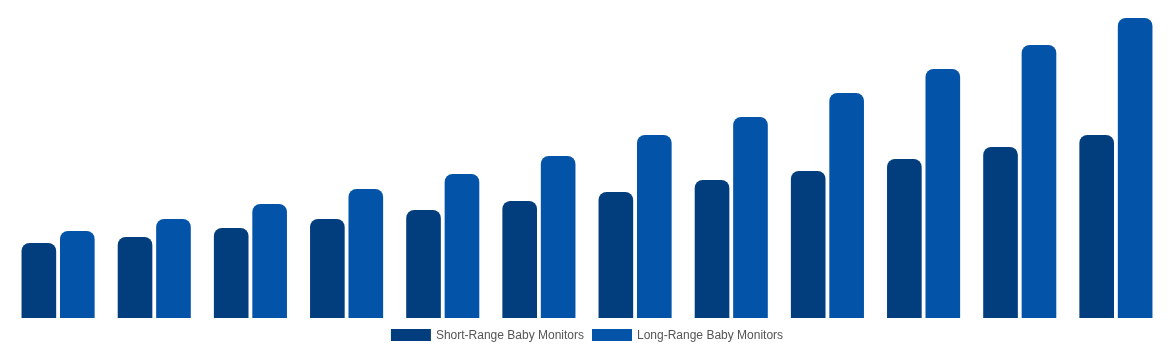 This screenshot has height=350, width=1174. What do you see at coordinates (710, 335) in the screenshot?
I see `legend-label: Long-Range Baby Monitors` at bounding box center [710, 335].